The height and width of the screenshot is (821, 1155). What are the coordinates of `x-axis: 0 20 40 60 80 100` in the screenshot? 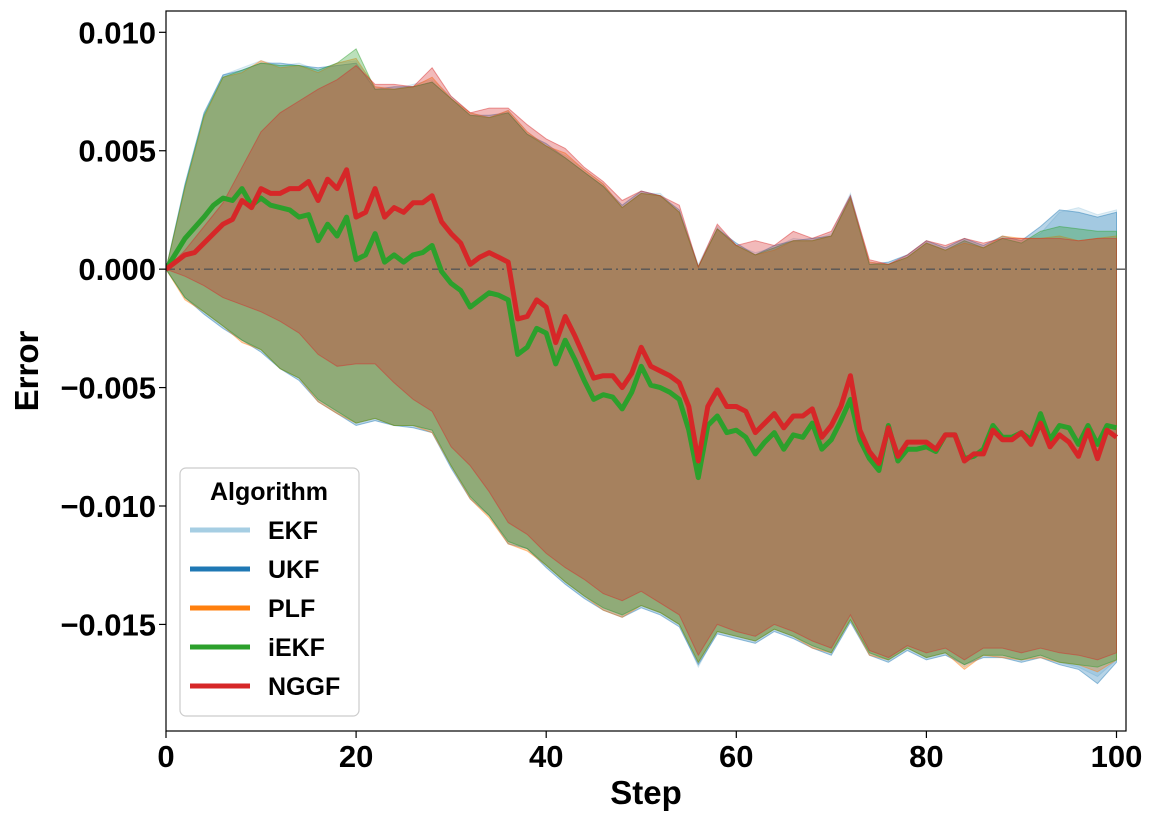 It's located at (649, 752).